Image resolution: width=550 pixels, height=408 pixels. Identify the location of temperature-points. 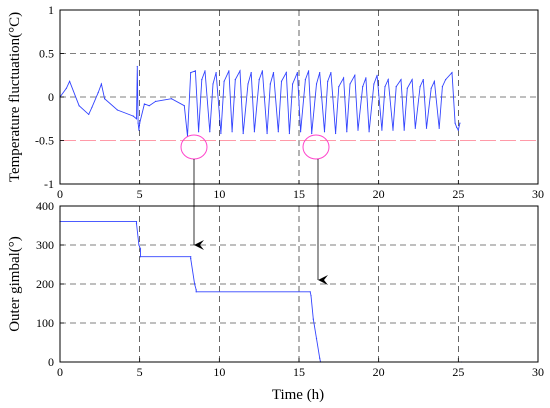
(260, 101).